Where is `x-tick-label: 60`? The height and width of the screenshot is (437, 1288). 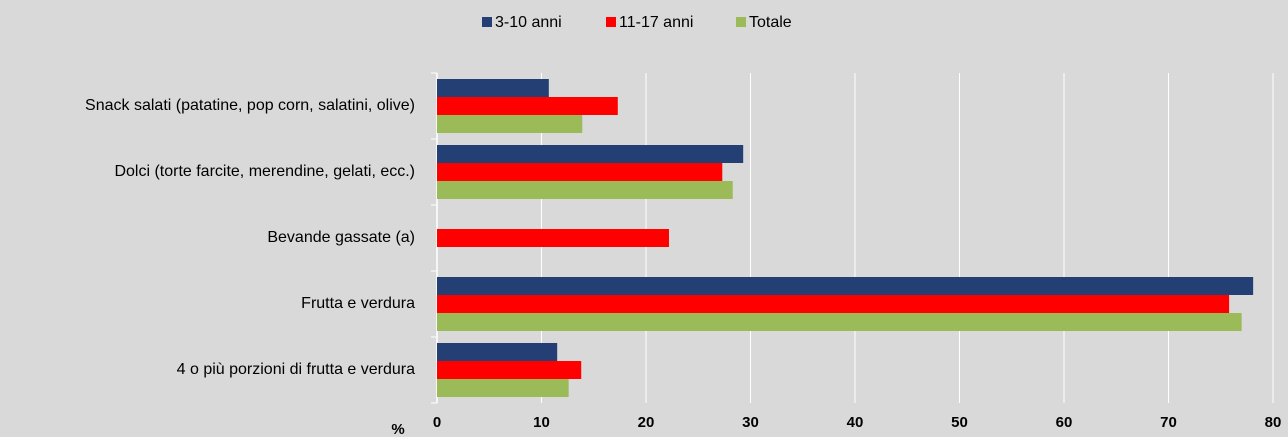
x-tick-label: 60 is located at coordinates (1064, 422).